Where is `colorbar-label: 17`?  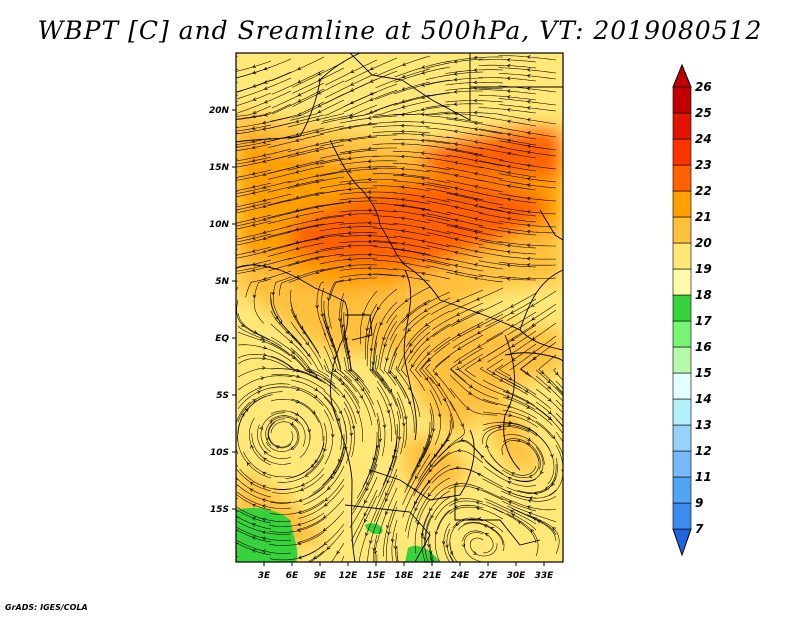 colorbar-label: 17 is located at coordinates (703, 321).